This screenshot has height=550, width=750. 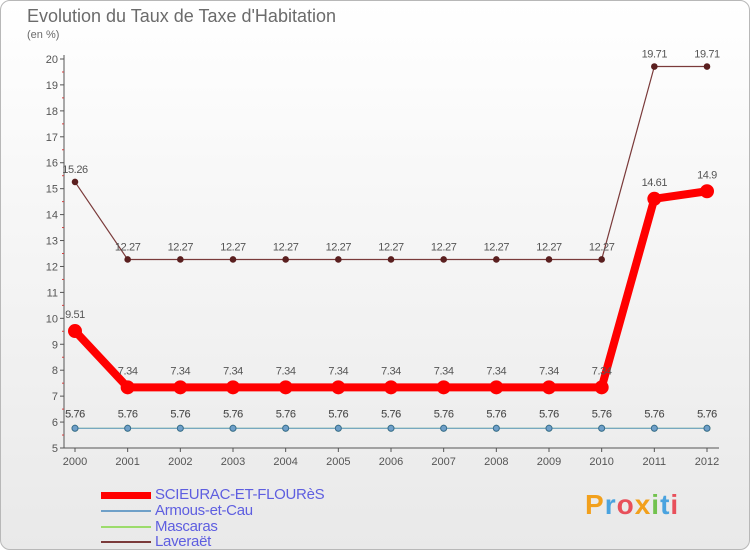 What do you see at coordinates (55, 371) in the screenshot?
I see `y-tick-label: 8` at bounding box center [55, 371].